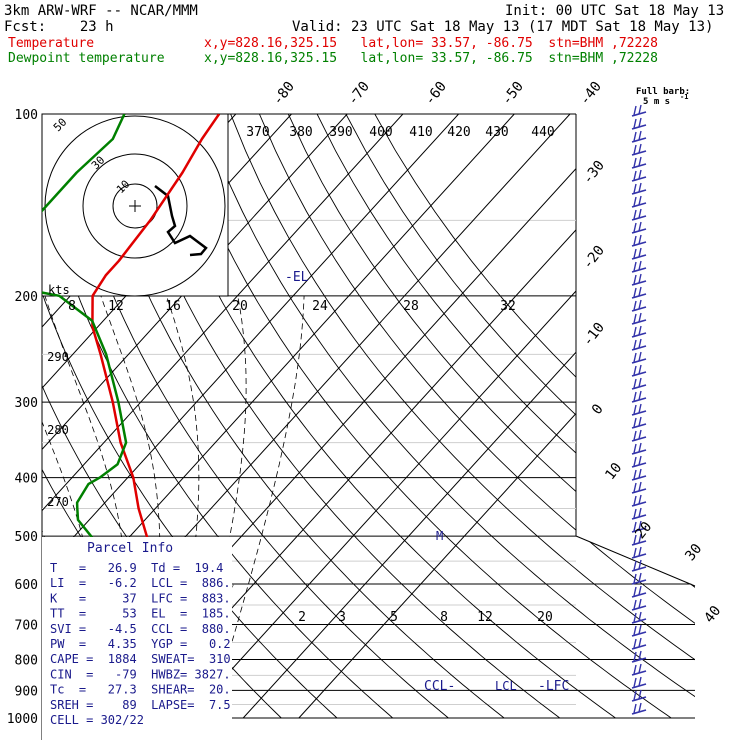  Describe the element at coordinates (444, 617) in the screenshot. I see `mixing-ratio-label: 8` at that location.